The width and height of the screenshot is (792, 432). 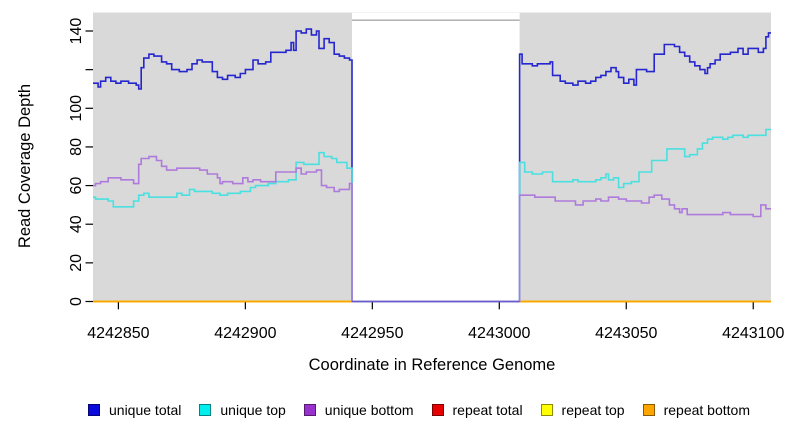 What do you see at coordinates (25, 166) in the screenshot?
I see `y-axis-title: Read Coverage Depth` at bounding box center [25, 166].